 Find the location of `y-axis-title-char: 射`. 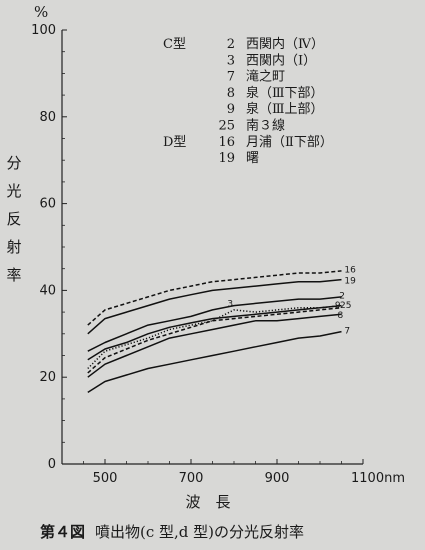

y-axis-title-char: 射 is located at coordinates (13, 247).